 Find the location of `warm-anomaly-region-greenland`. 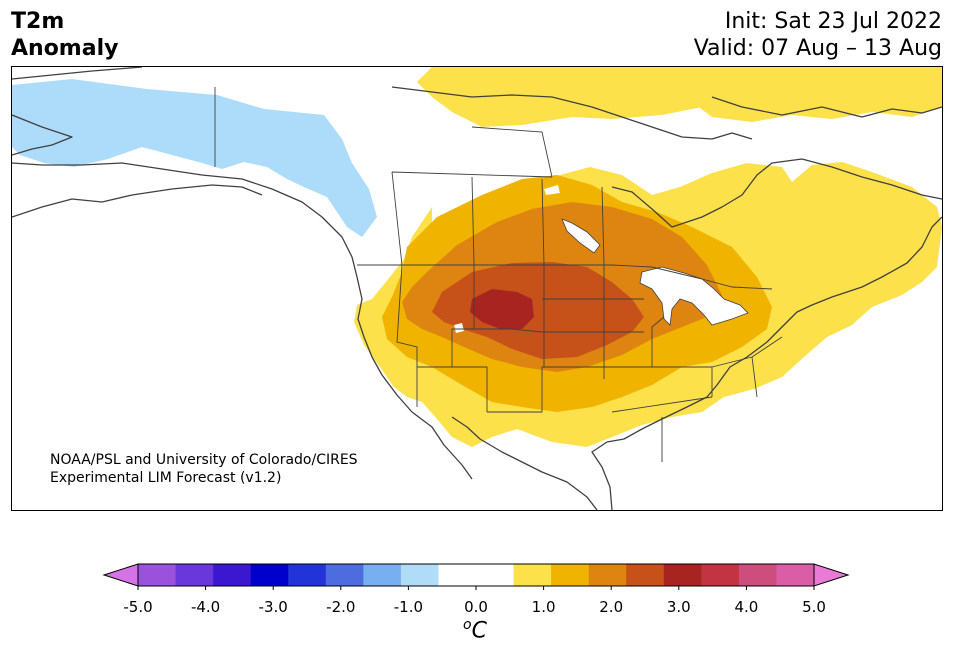

warm-anomaly-region-greenland is located at coordinates (797, 94).